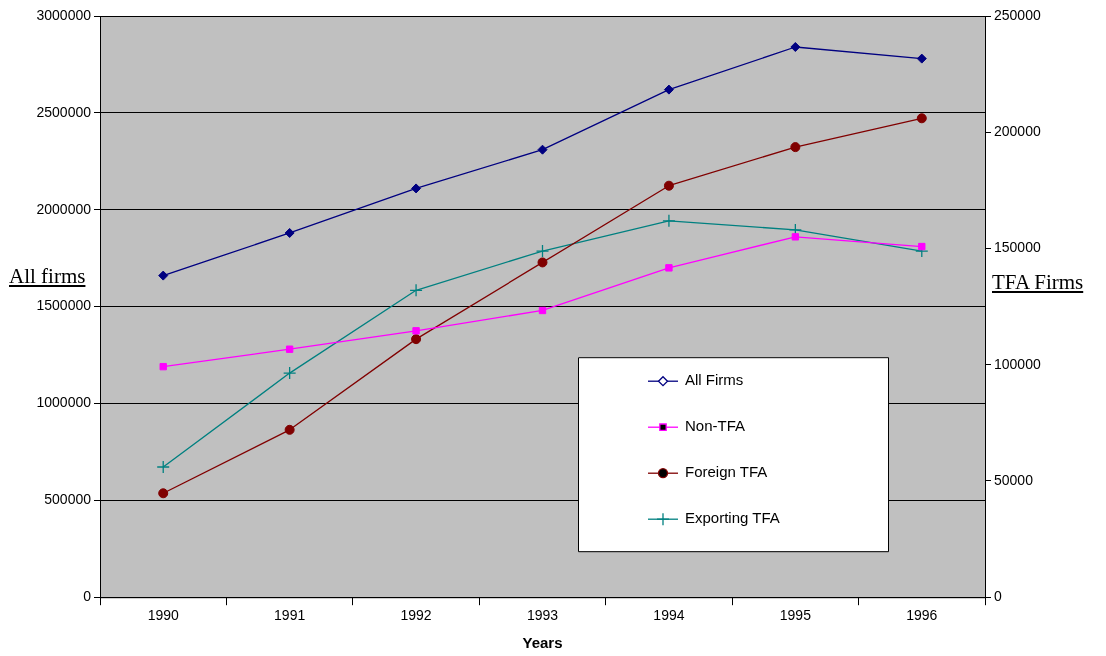 Image resolution: width=1106 pixels, height=656 pixels. Describe the element at coordinates (416, 615) in the screenshot. I see `x-tick-label: 1992` at that location.